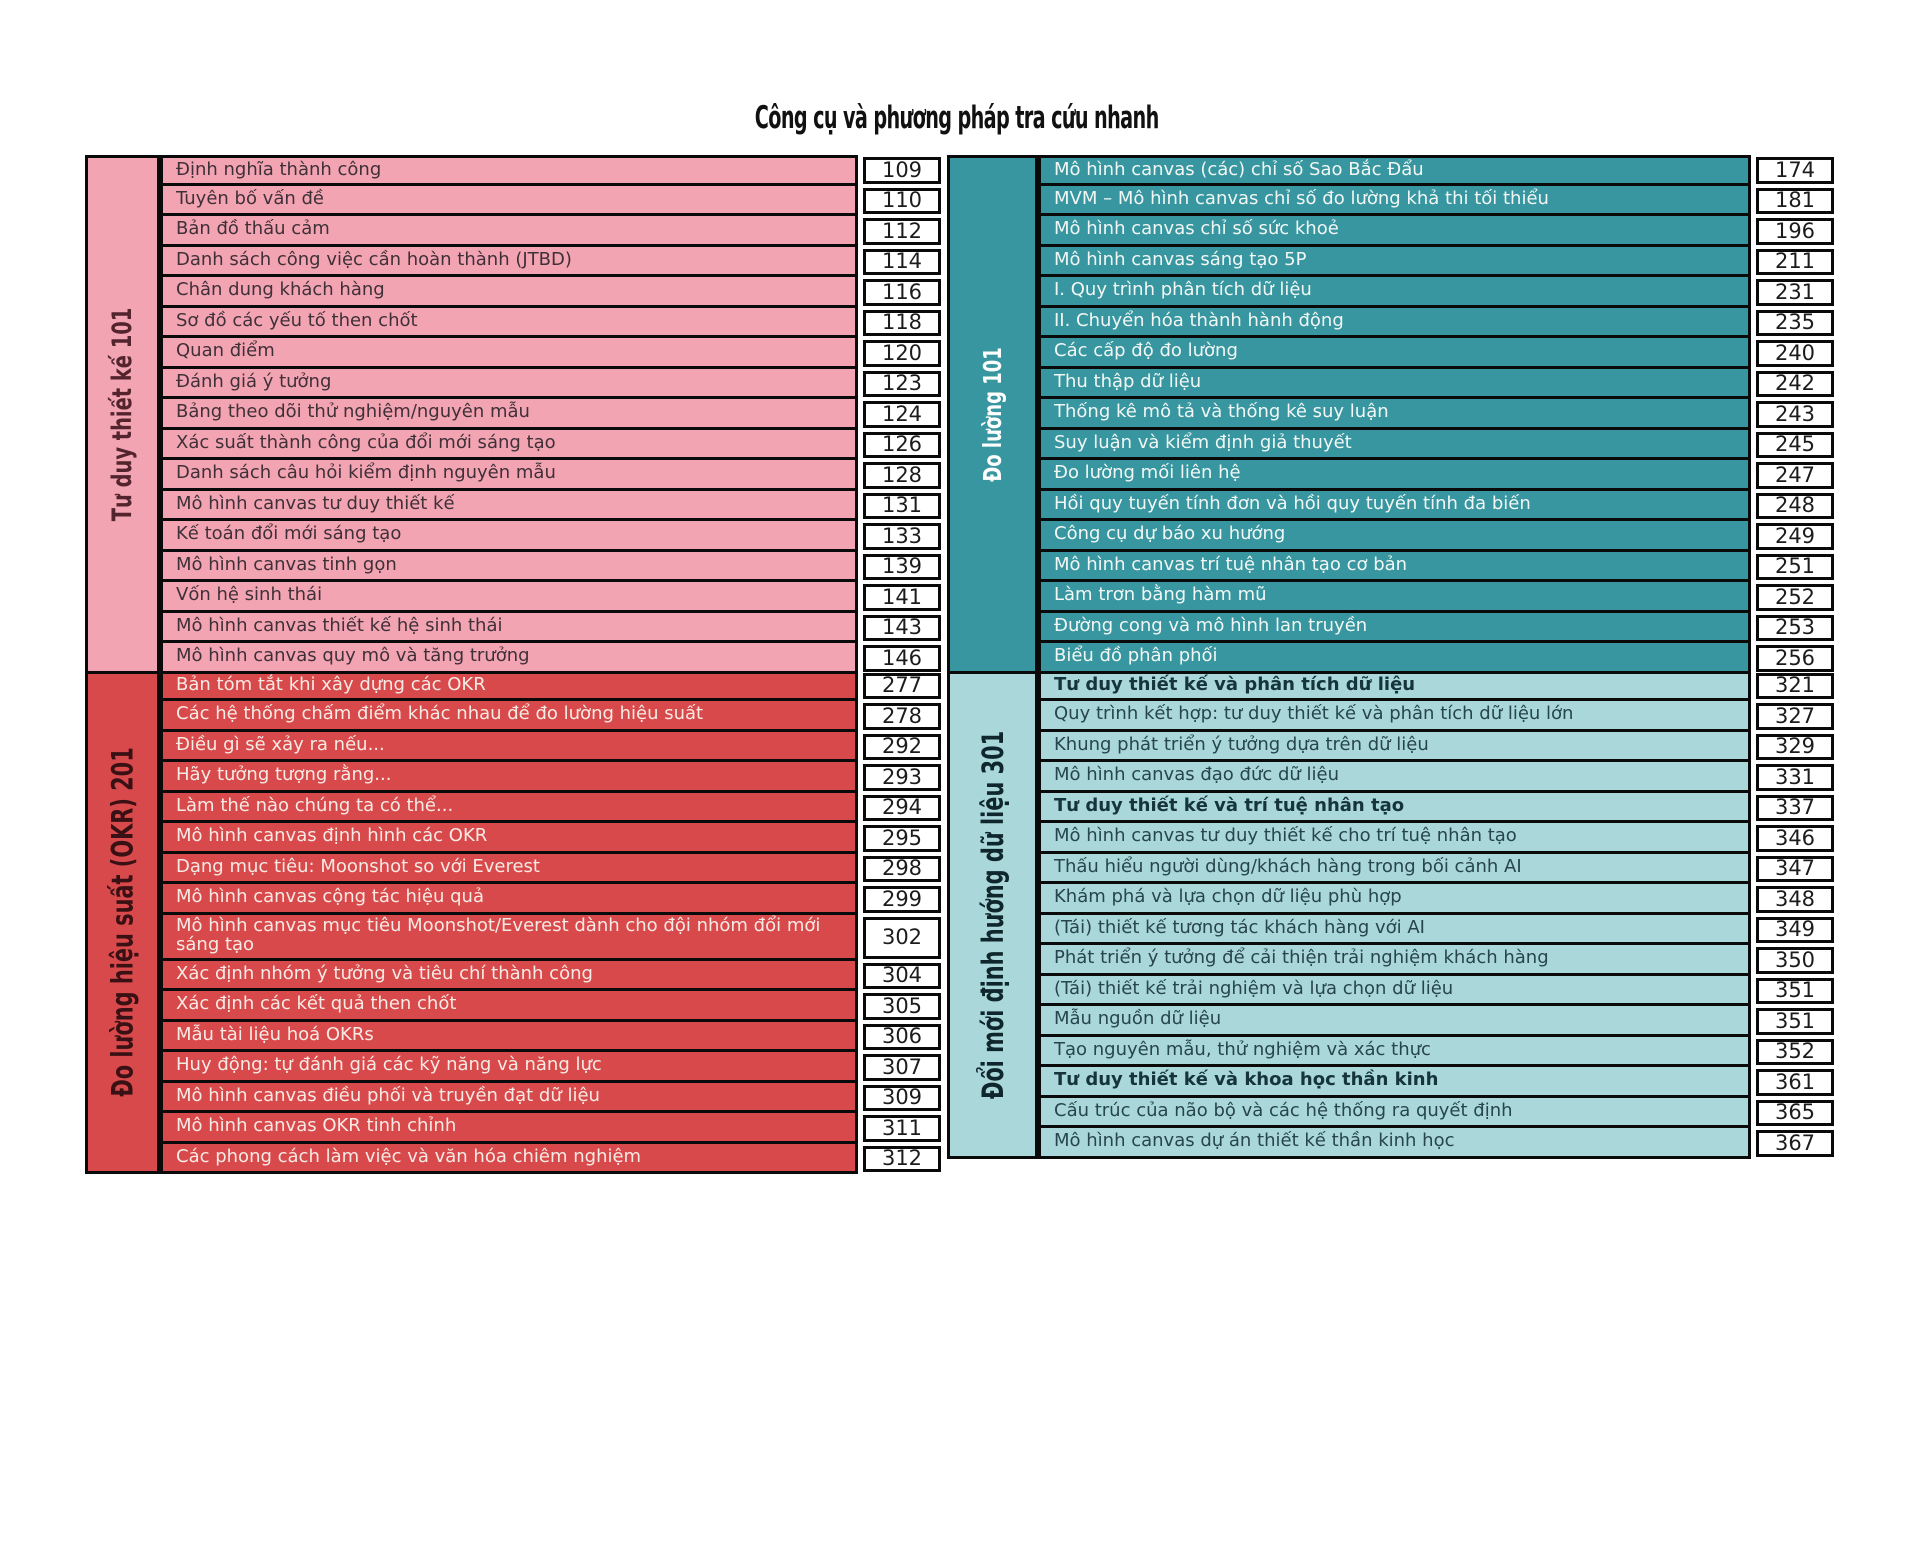  I want to click on page-number: 312, so click(902, 1158).